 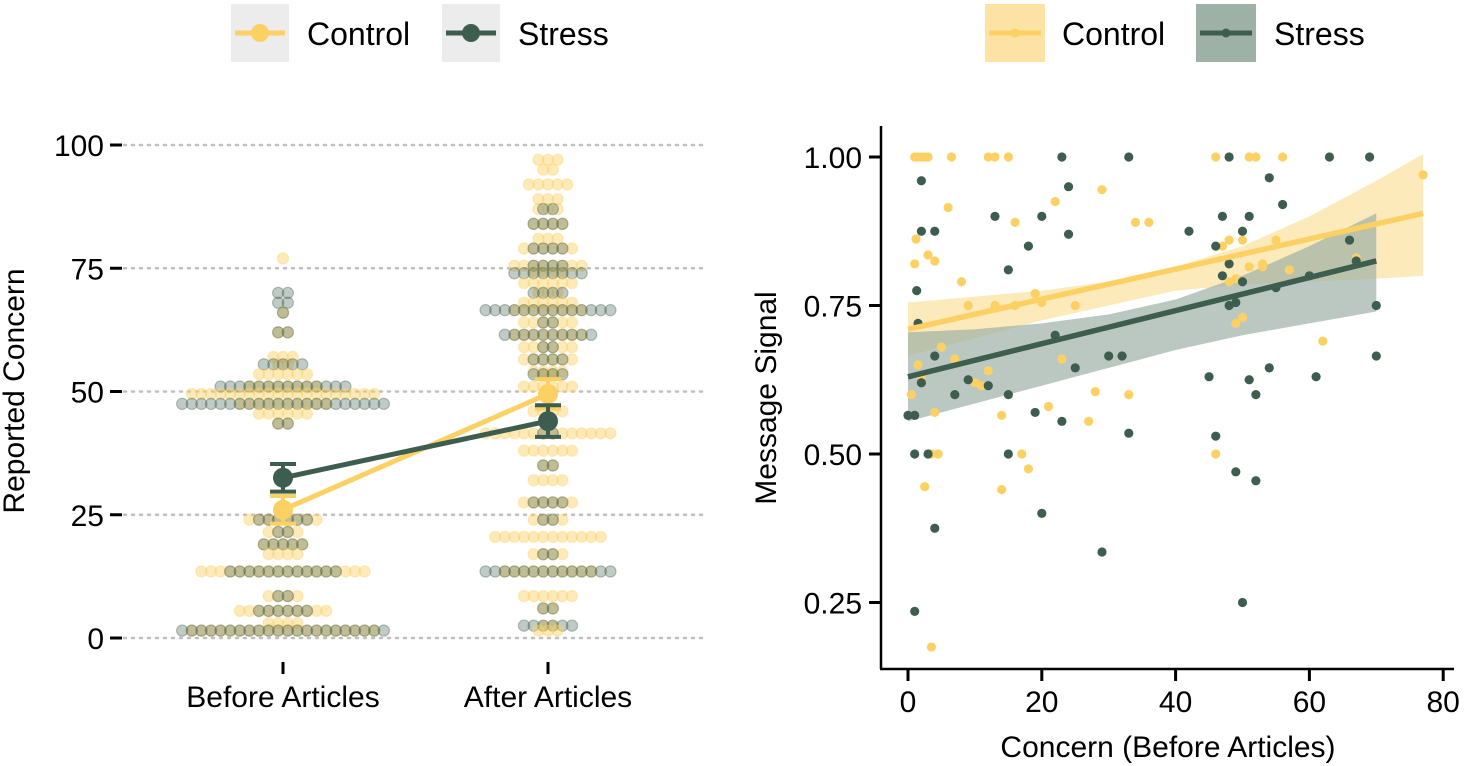 What do you see at coordinates (358, 34) in the screenshot?
I see `legend-label-control: Control` at bounding box center [358, 34].